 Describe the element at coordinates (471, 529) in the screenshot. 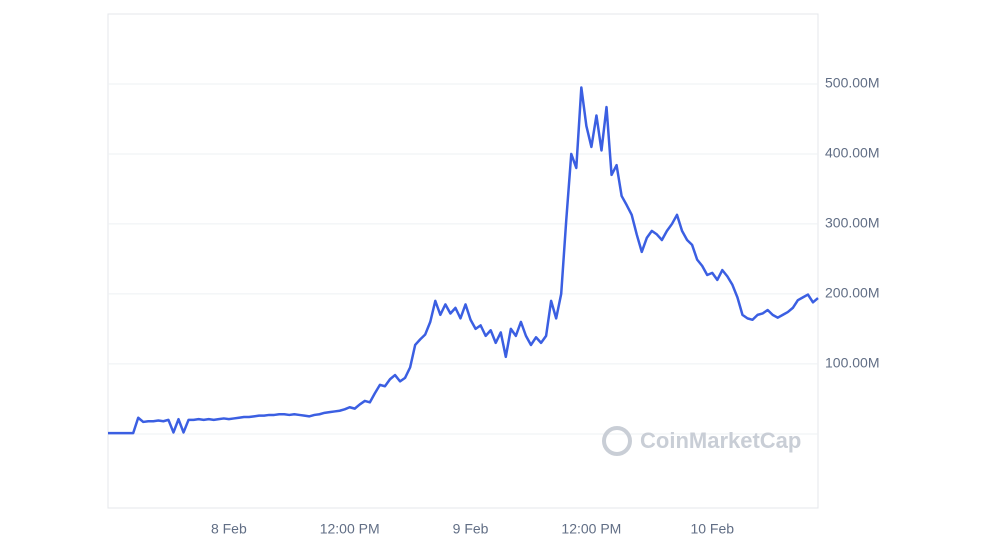

I see `x-tick-label: 9 Feb` at that location.